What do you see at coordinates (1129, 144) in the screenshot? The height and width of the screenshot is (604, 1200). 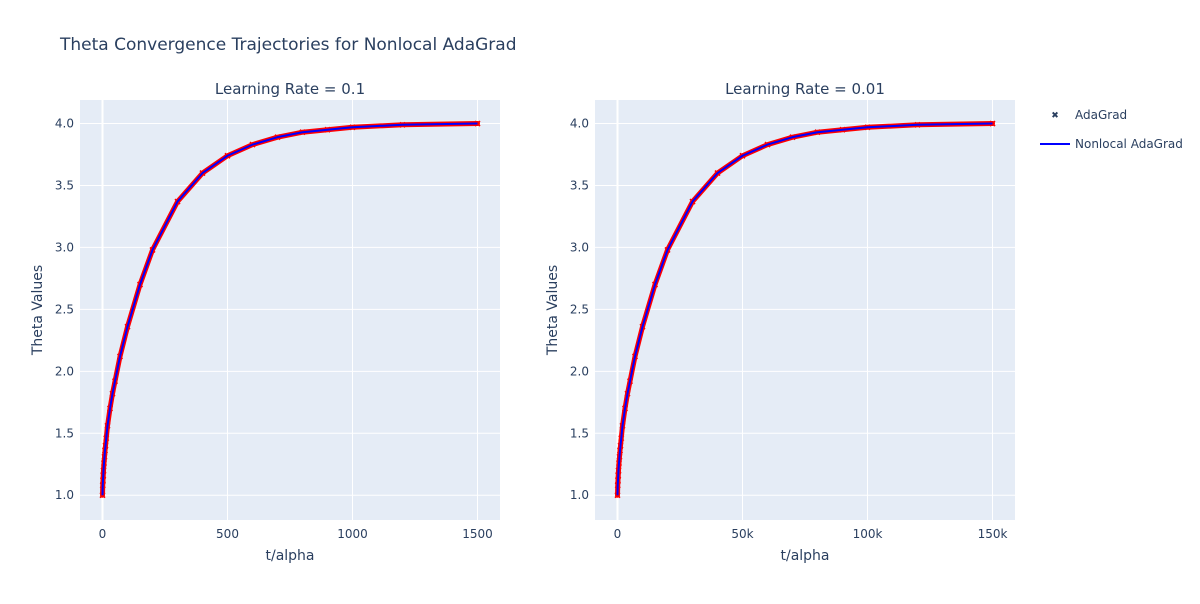 I see `legend-label-nonlocal-adagrad: Nonlocal AdaGrad` at bounding box center [1129, 144].